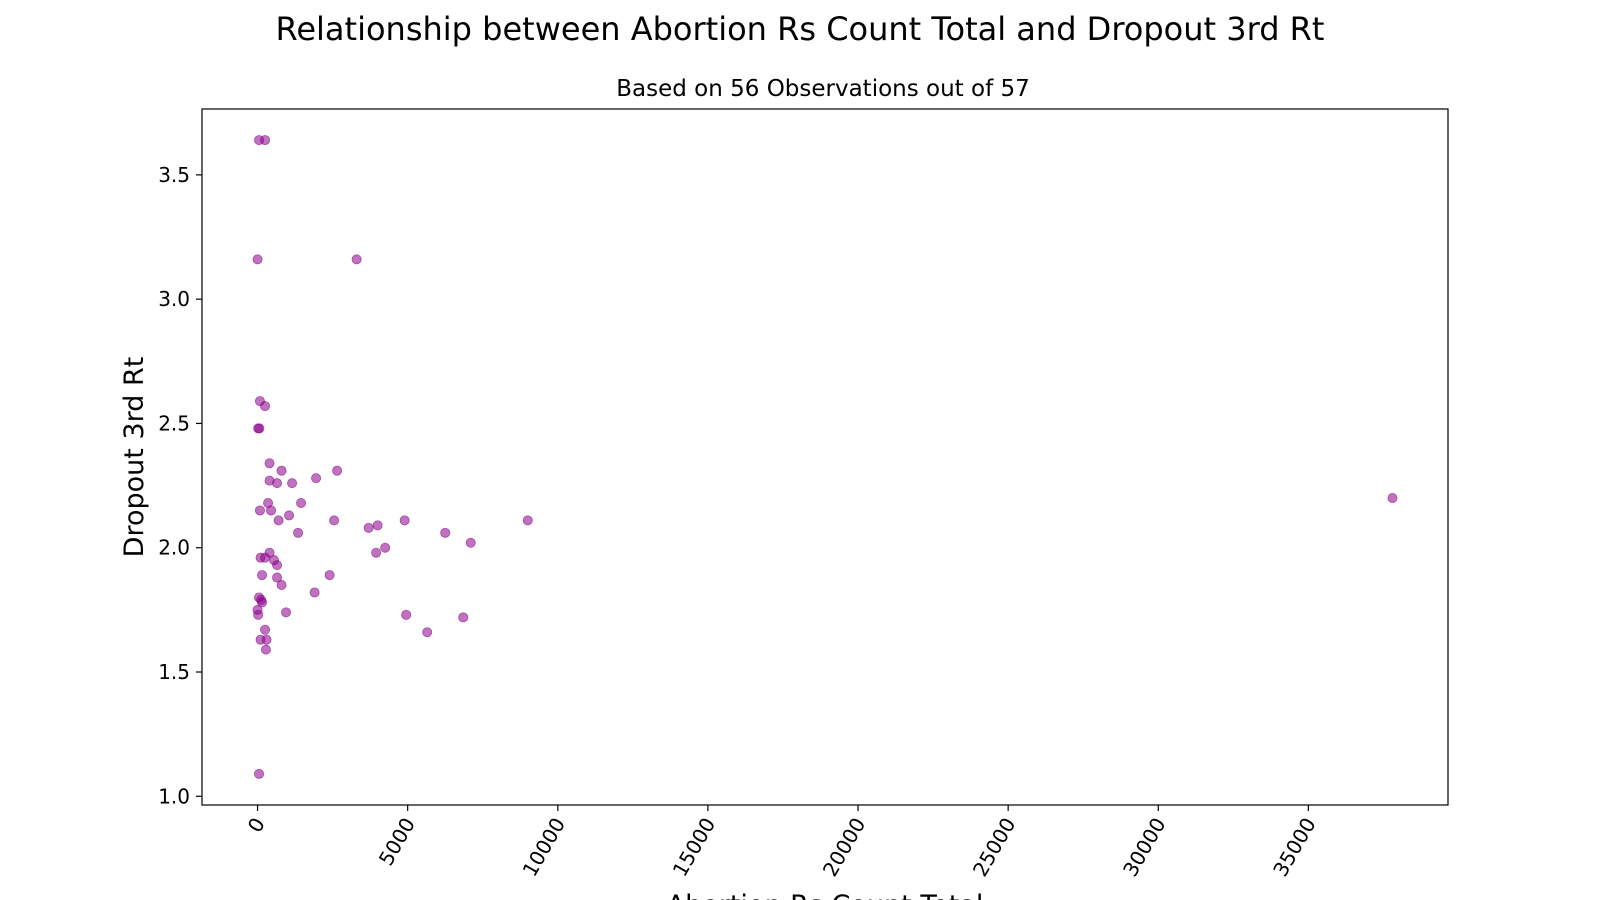 The width and height of the screenshot is (1600, 900). I want to click on y-axis-label: Dropout 3rd Rt, so click(134, 457).